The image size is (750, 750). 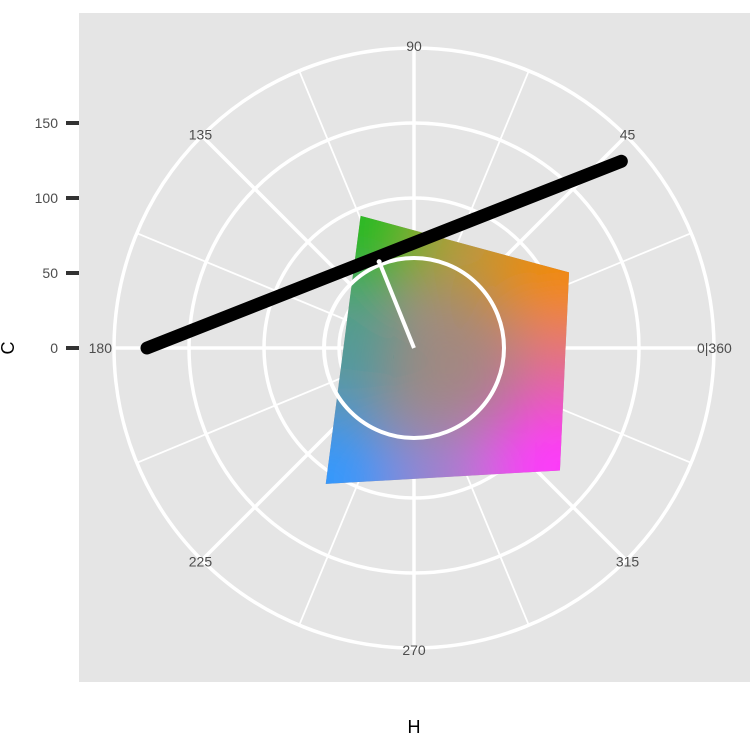 What do you see at coordinates (414, 46) in the screenshot?
I see `angle-tick-label: 90` at bounding box center [414, 46].